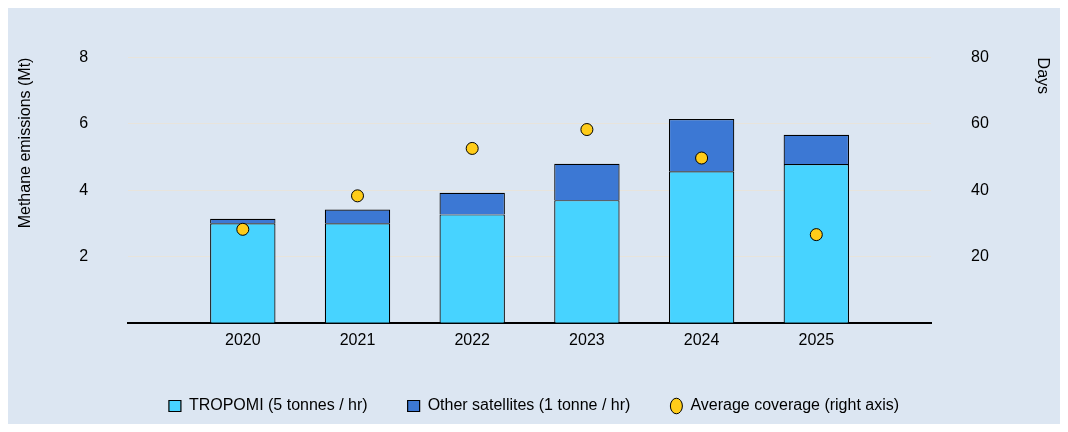 This screenshot has height=432, width=1068. I want to click on legend-label: Other satellites (1 tonne / hr), so click(529, 405).